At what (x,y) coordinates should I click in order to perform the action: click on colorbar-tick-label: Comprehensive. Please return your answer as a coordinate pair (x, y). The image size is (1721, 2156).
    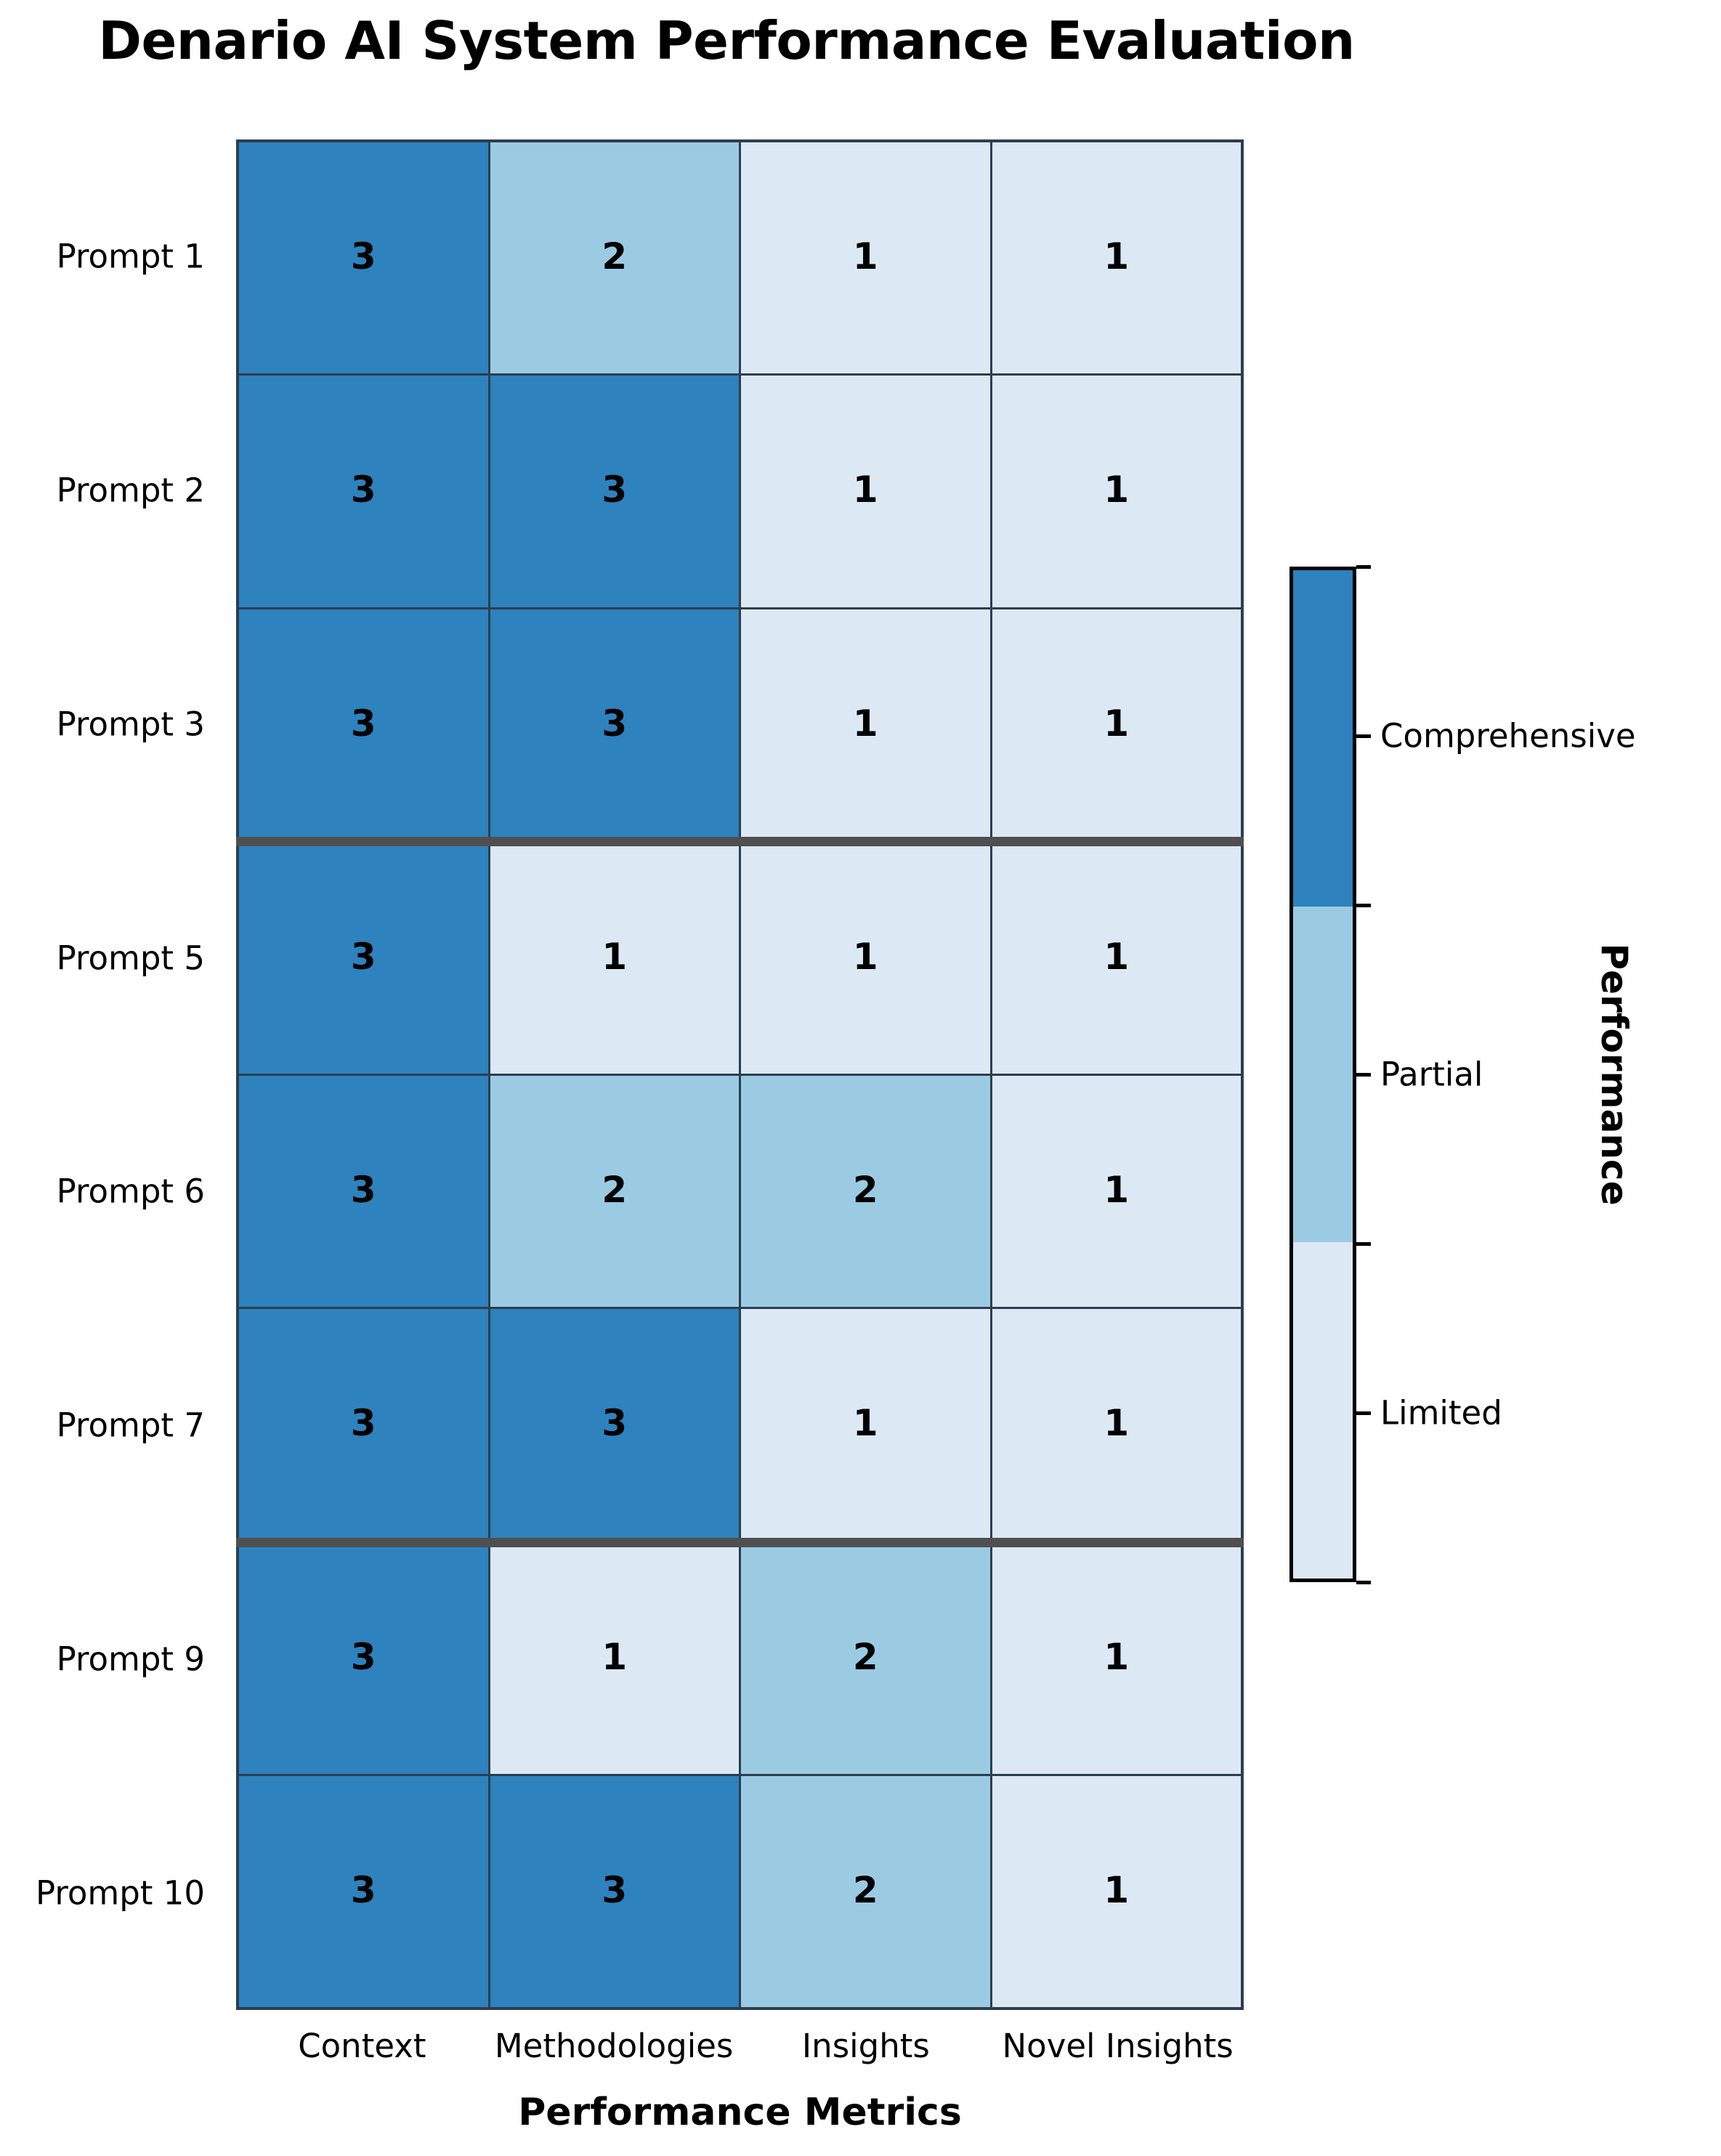
    Looking at the image, I should click on (1508, 735).